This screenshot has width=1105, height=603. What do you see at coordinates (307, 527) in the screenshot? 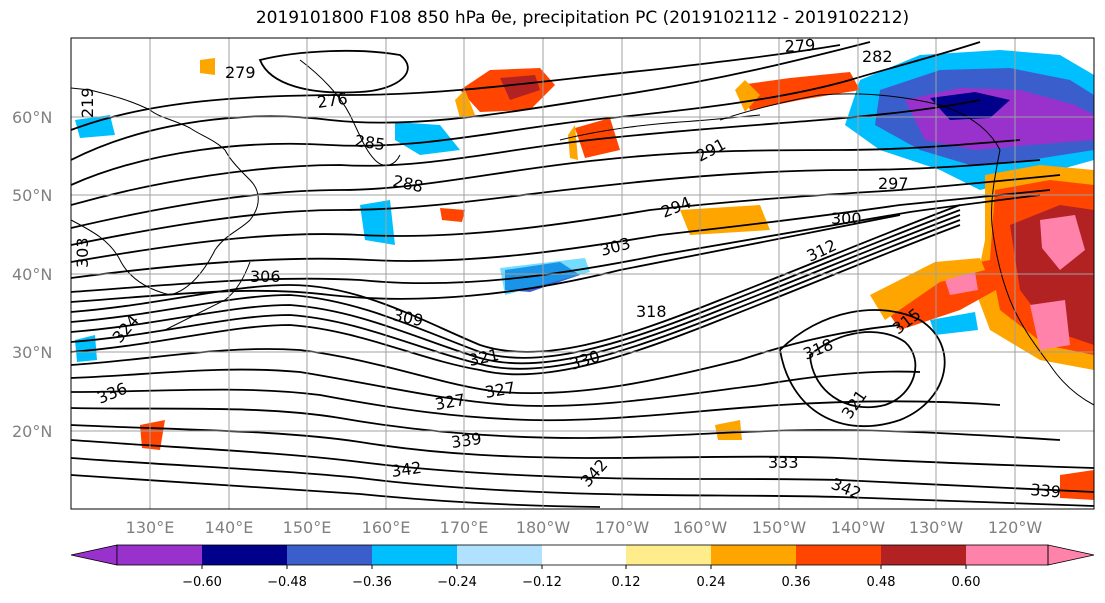
I see `lon-label: 150°E` at bounding box center [307, 527].